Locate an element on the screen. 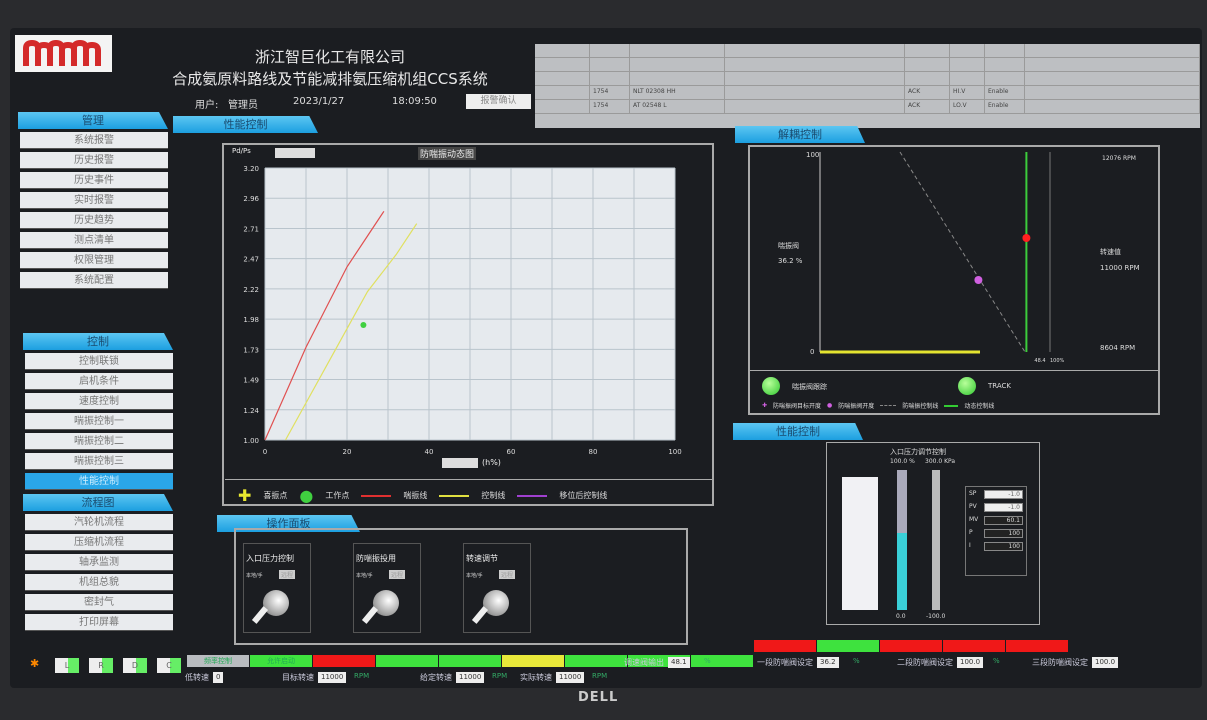 The image size is (1207, 720). field-label: 目标转速 is located at coordinates (298, 677).